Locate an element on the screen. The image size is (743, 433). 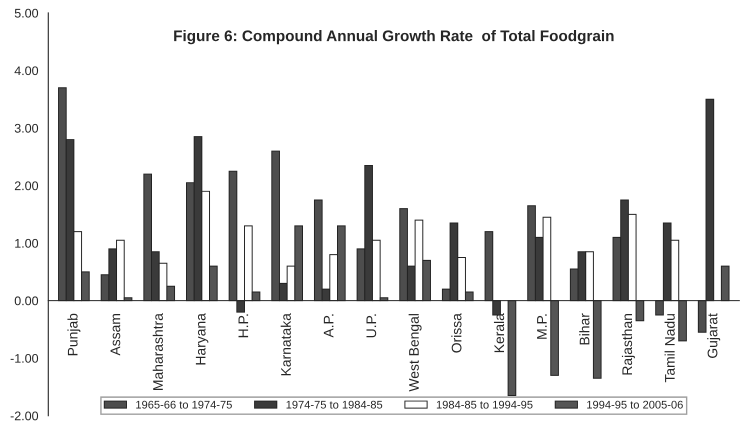
x-tick-label: A.P. is located at coordinates (329, 326).